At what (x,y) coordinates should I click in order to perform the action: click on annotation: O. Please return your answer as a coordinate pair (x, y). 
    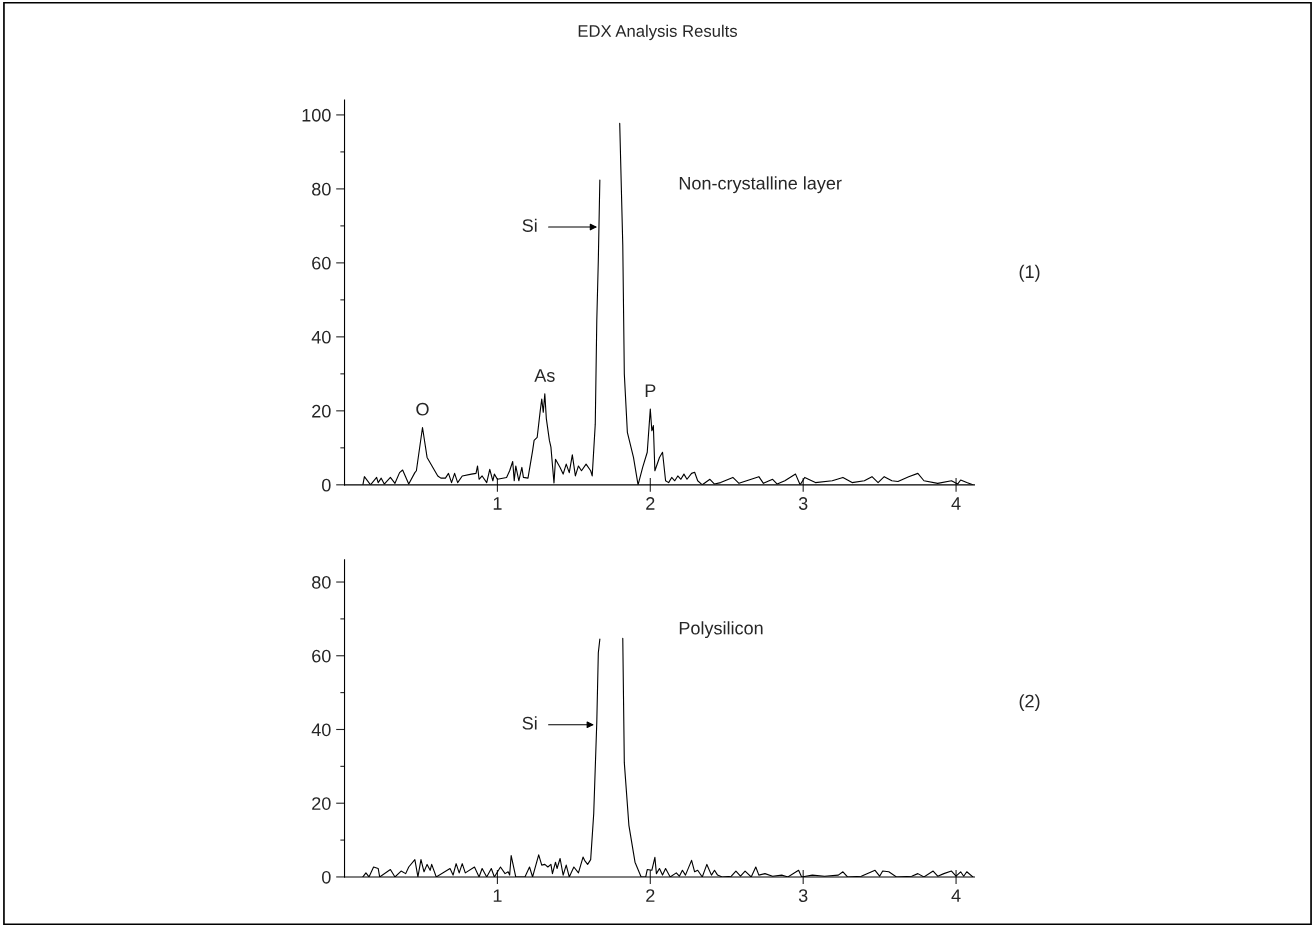
    Looking at the image, I should click on (422, 409).